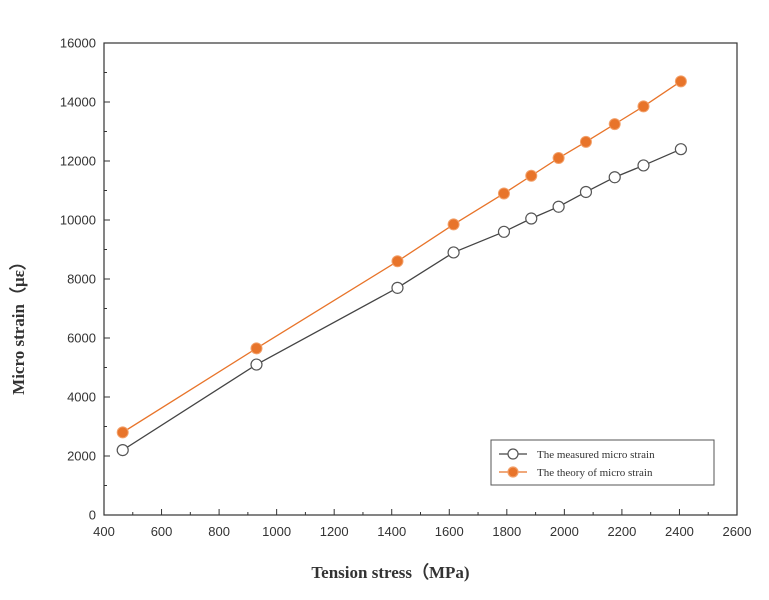 This screenshot has height=600, width=769. I want to click on y-axis-title: Micro strain（με）, so click(18, 324).